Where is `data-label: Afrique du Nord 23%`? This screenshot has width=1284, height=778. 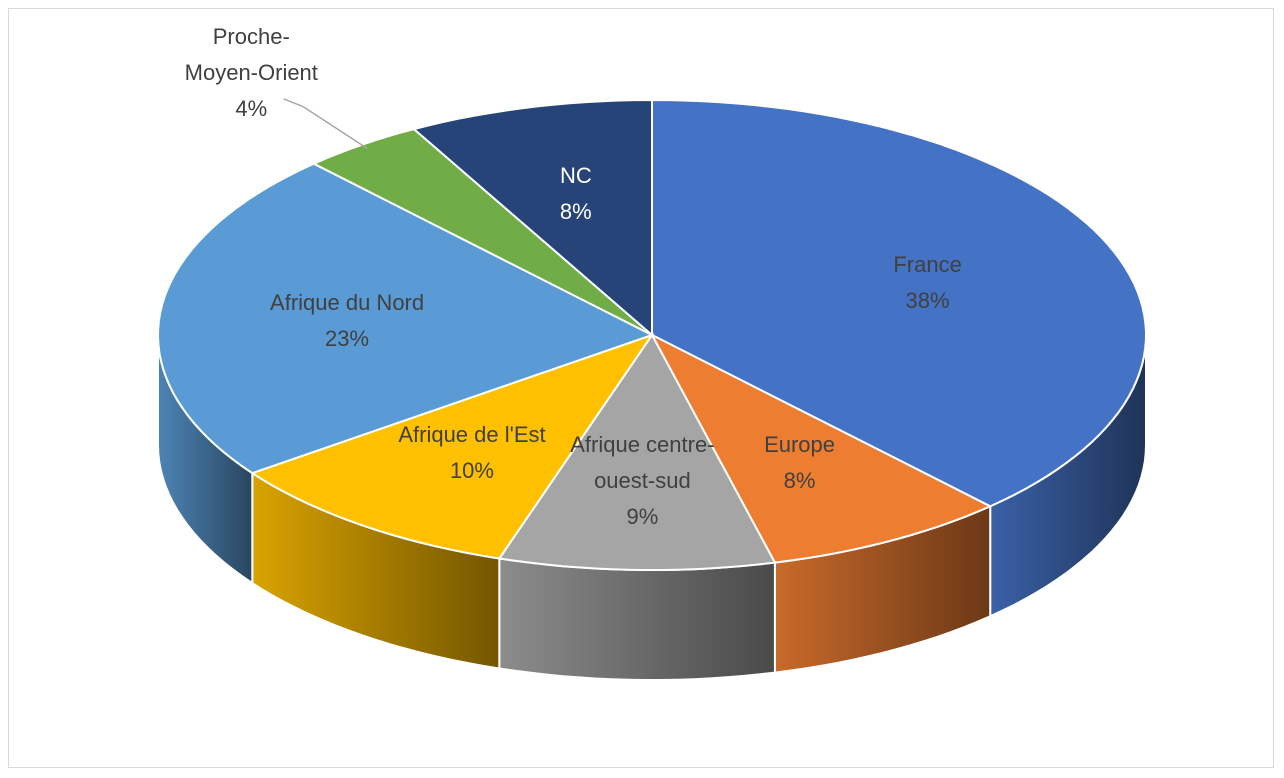 data-label: Afrique du Nord 23% is located at coordinates (347, 321).